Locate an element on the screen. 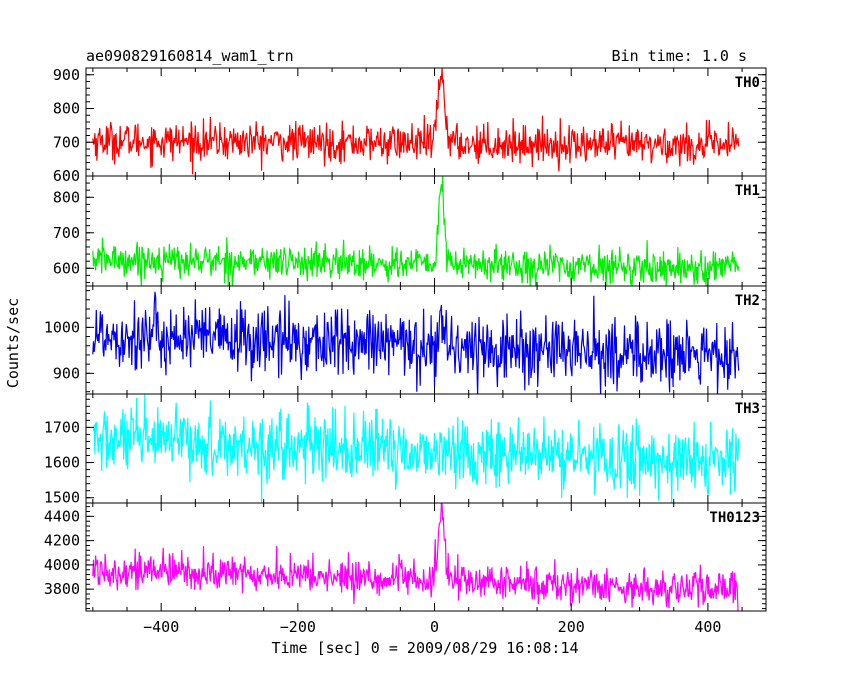  panel-th0123: 3800 4000 4200 4400 TH0123 is located at coordinates (405, 557).